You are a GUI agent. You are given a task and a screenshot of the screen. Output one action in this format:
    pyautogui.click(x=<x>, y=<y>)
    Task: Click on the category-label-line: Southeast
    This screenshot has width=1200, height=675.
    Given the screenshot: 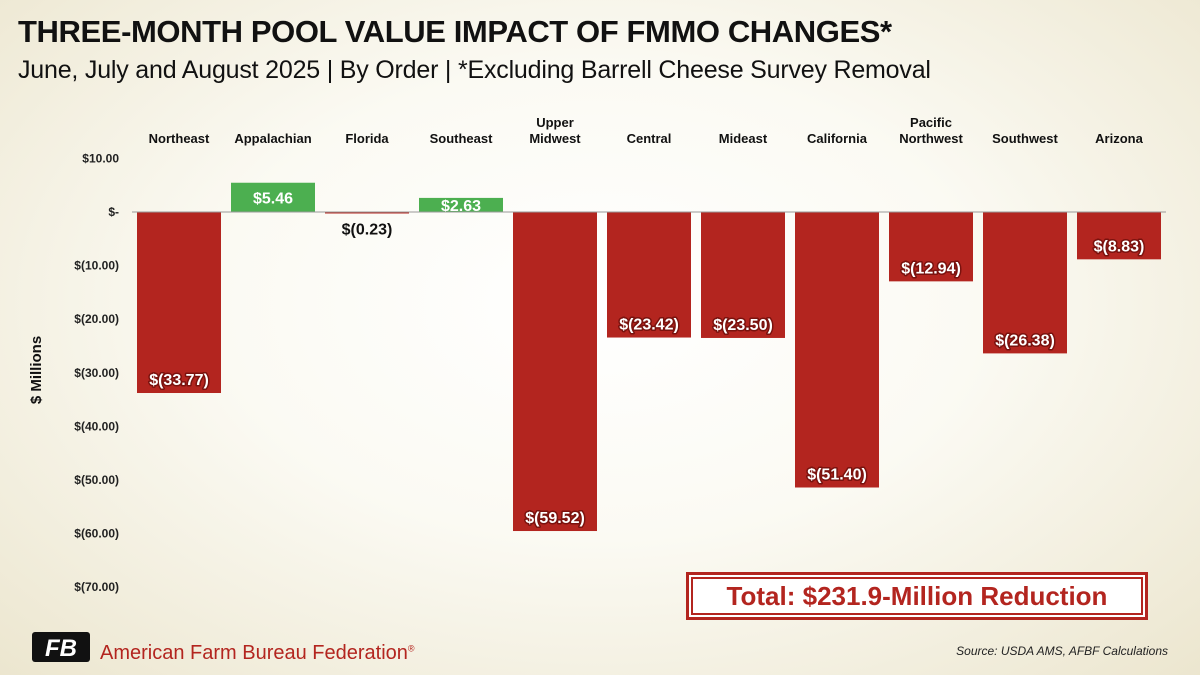 What is the action you would take?
    pyautogui.click(x=462, y=138)
    